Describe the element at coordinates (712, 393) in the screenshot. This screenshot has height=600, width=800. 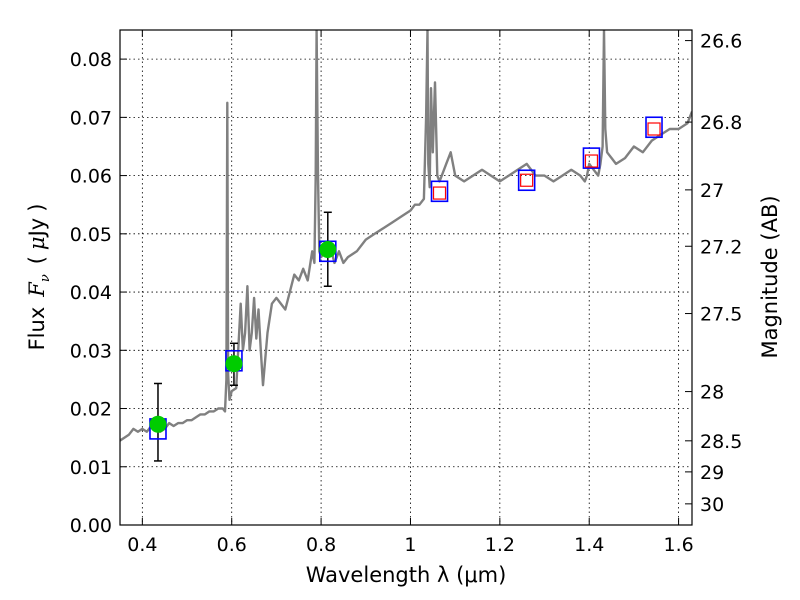
I see `y2-tick-label: 28` at that location.